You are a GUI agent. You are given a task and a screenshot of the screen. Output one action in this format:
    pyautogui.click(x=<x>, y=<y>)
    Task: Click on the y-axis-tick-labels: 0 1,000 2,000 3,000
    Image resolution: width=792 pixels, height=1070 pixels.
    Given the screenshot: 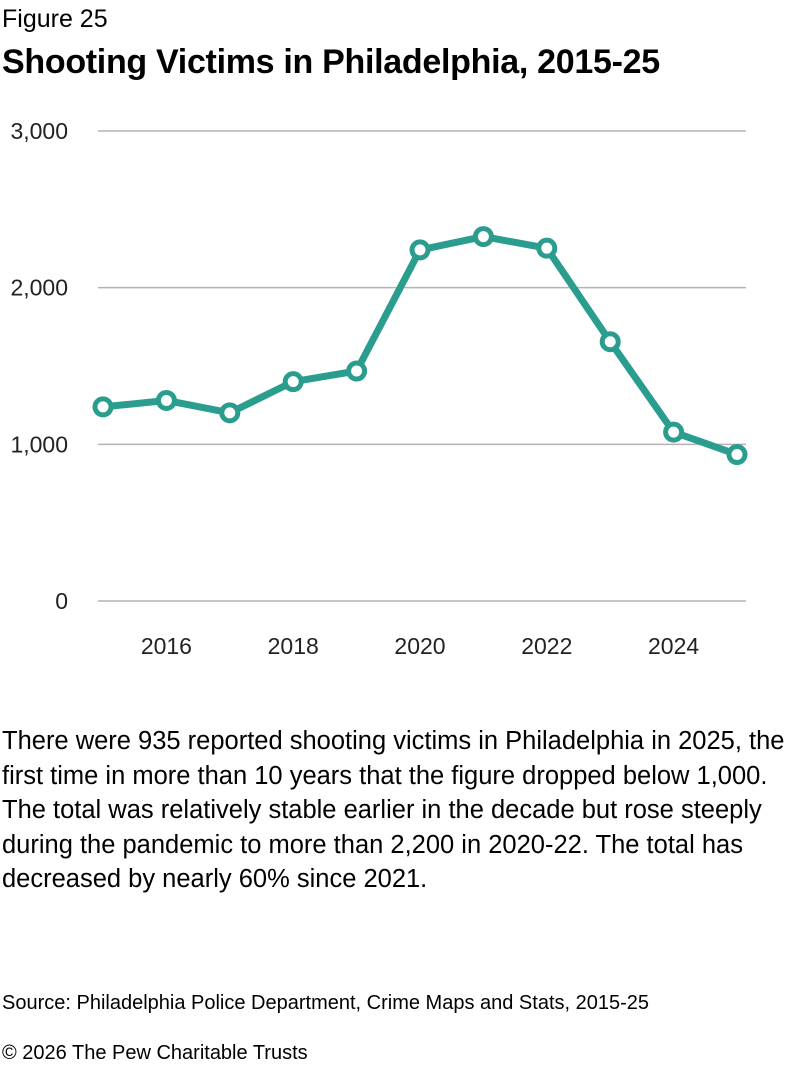 What is the action you would take?
    pyautogui.click(x=39, y=366)
    